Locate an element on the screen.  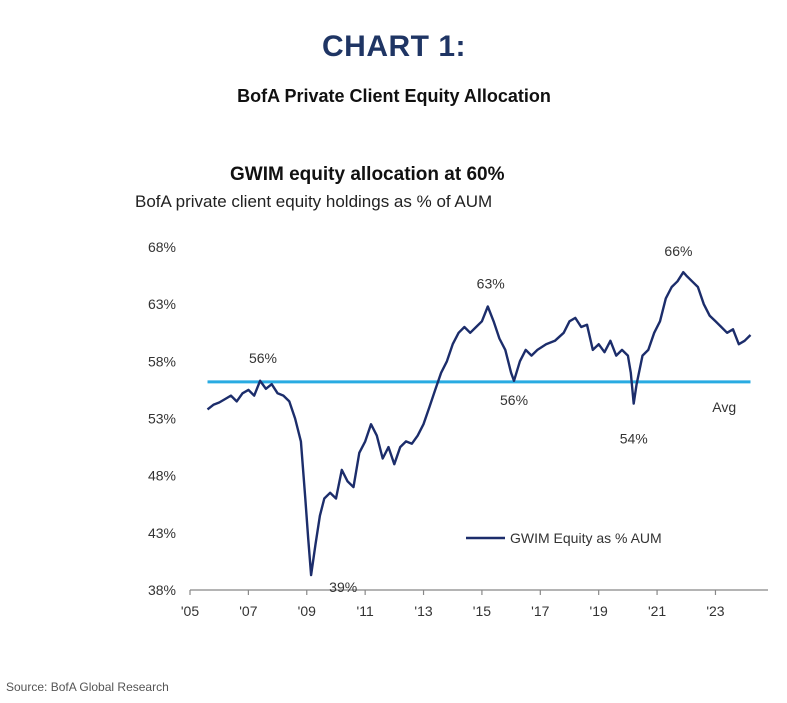
x-tick-label: '19 is located at coordinates (599, 611).